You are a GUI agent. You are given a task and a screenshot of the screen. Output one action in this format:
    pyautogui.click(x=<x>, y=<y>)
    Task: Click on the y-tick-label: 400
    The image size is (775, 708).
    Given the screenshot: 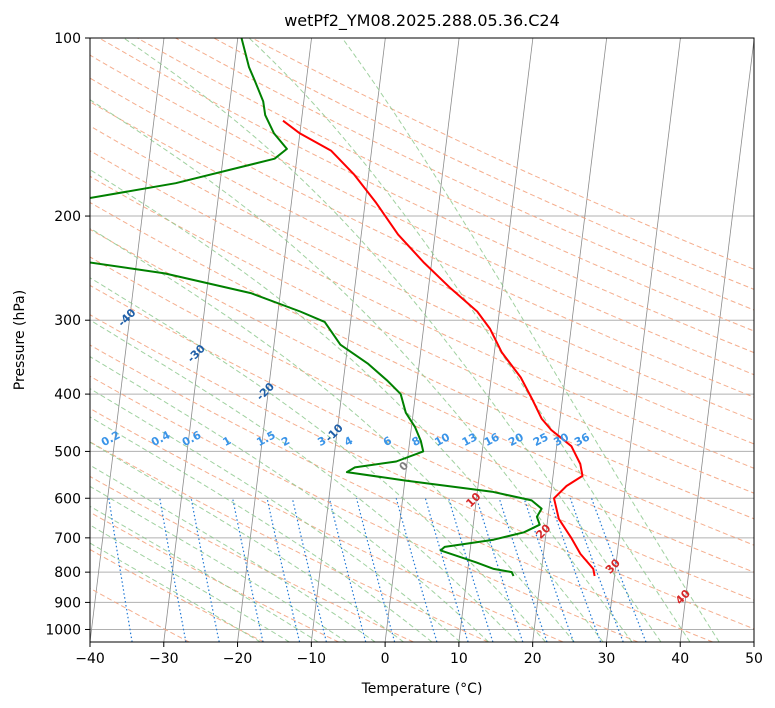 What is the action you would take?
    pyautogui.click(x=67, y=395)
    